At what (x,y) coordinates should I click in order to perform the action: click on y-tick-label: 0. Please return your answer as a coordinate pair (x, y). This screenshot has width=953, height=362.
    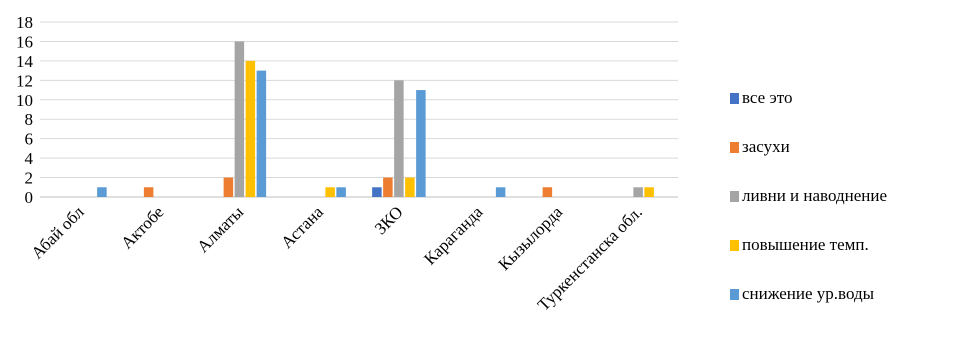
    Looking at the image, I should click on (29, 197).